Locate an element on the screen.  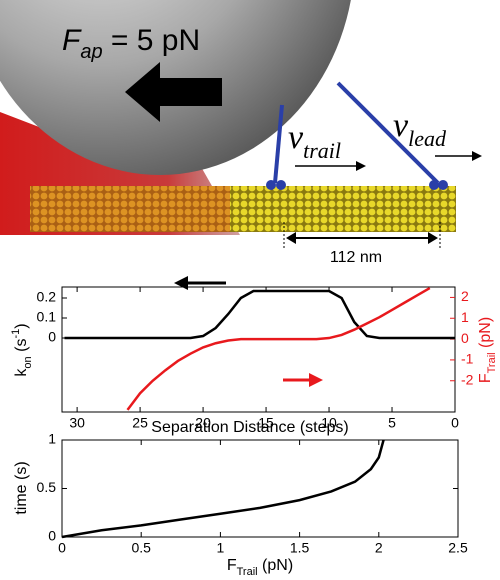
x-axis-label: FTrail (pN) is located at coordinates (260, 567).